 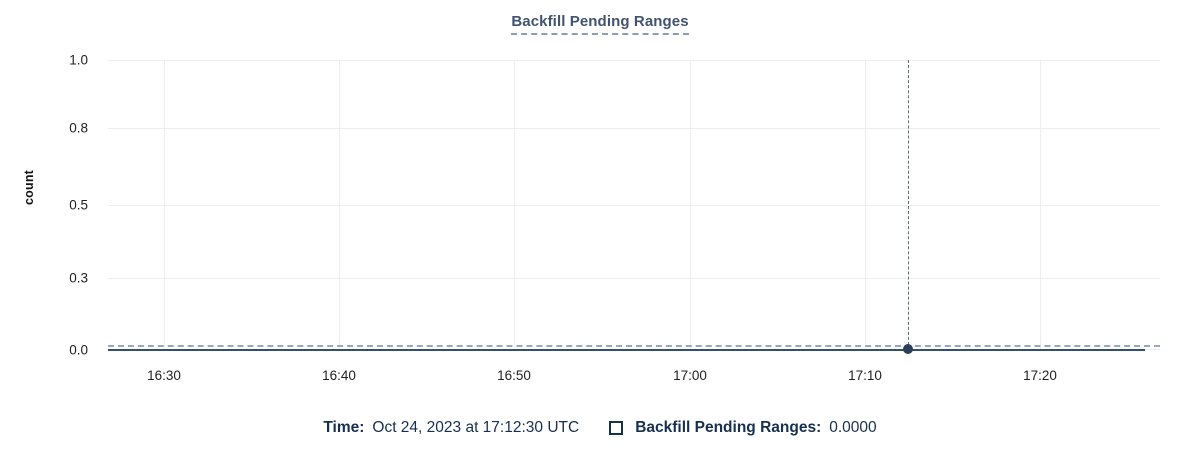 I want to click on x-tick-label: 16:50, so click(x=514, y=375).